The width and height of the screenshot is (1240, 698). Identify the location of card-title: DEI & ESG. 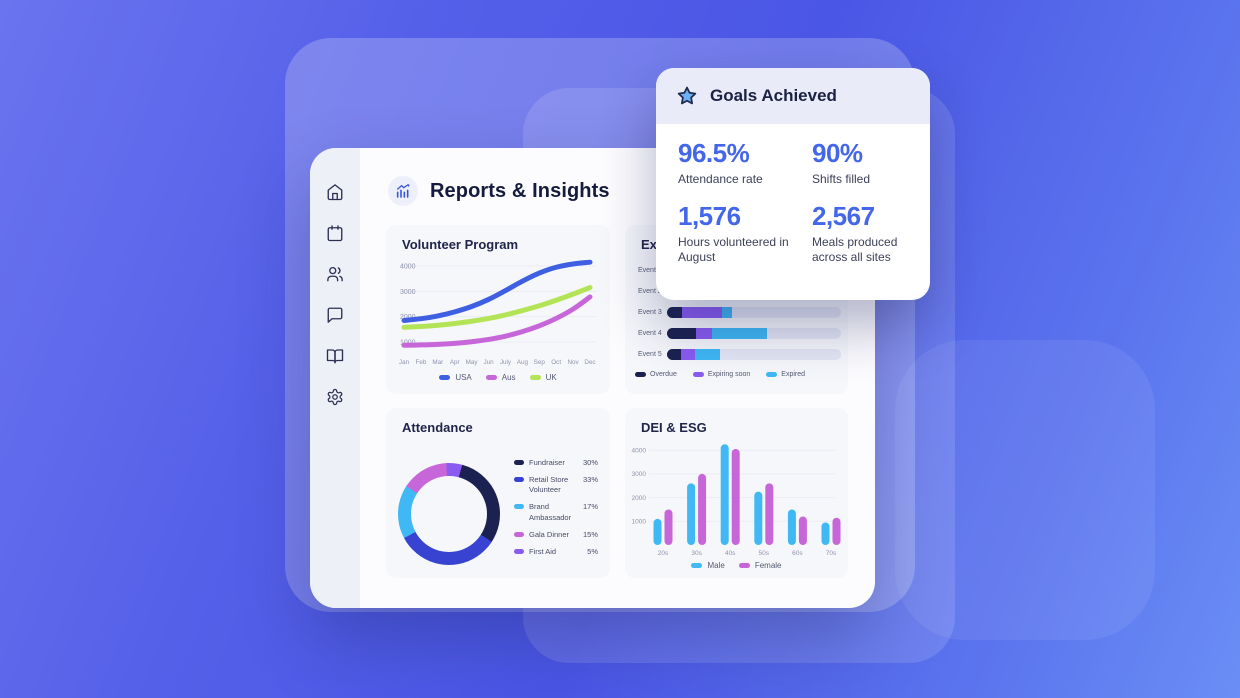
(674, 427).